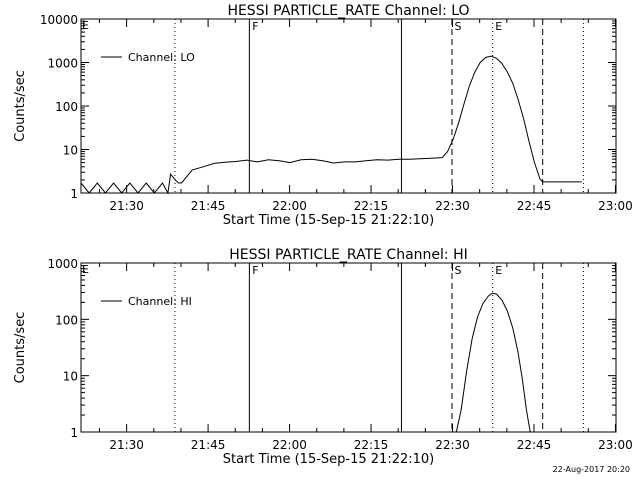 This screenshot has height=480, width=640. What do you see at coordinates (348, 11) in the screenshot?
I see `panel1-title: HESSI PARTICLE_RATE Channel: LO` at bounding box center [348, 11].